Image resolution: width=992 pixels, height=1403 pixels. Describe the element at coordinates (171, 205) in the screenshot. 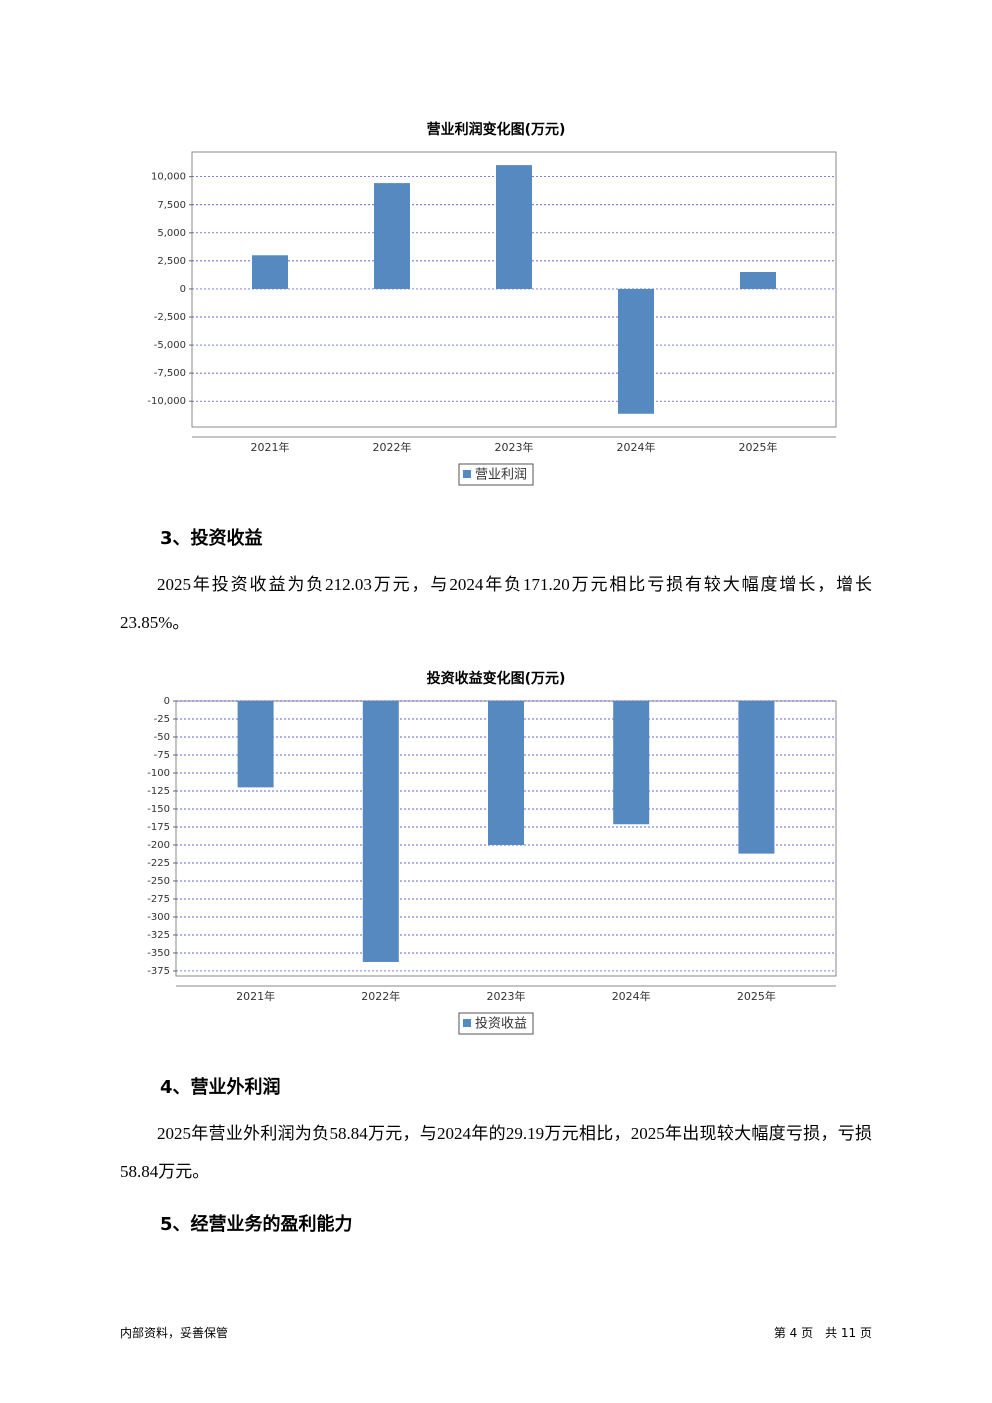

I see `y-tick-label: 7,500` at that location.